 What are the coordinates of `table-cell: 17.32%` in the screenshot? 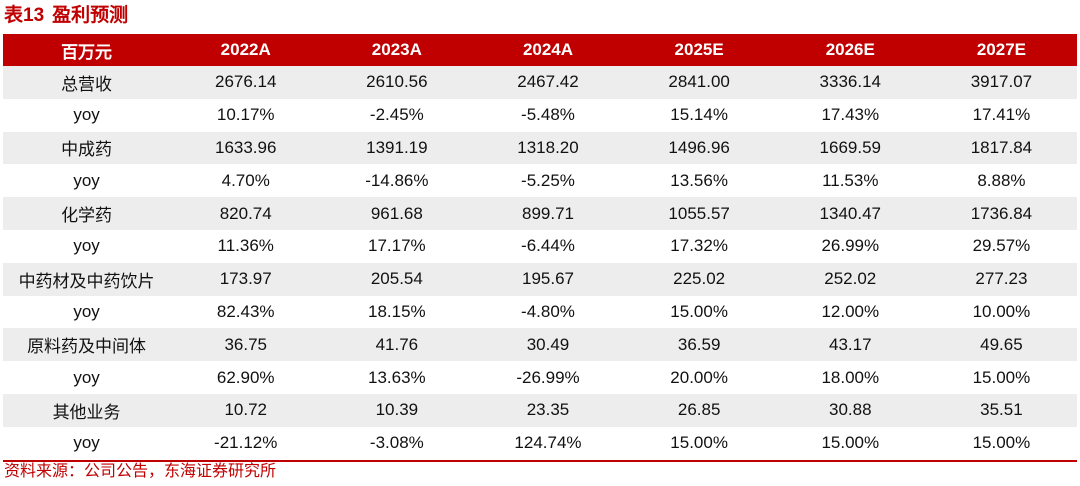 It's located at (699, 246).